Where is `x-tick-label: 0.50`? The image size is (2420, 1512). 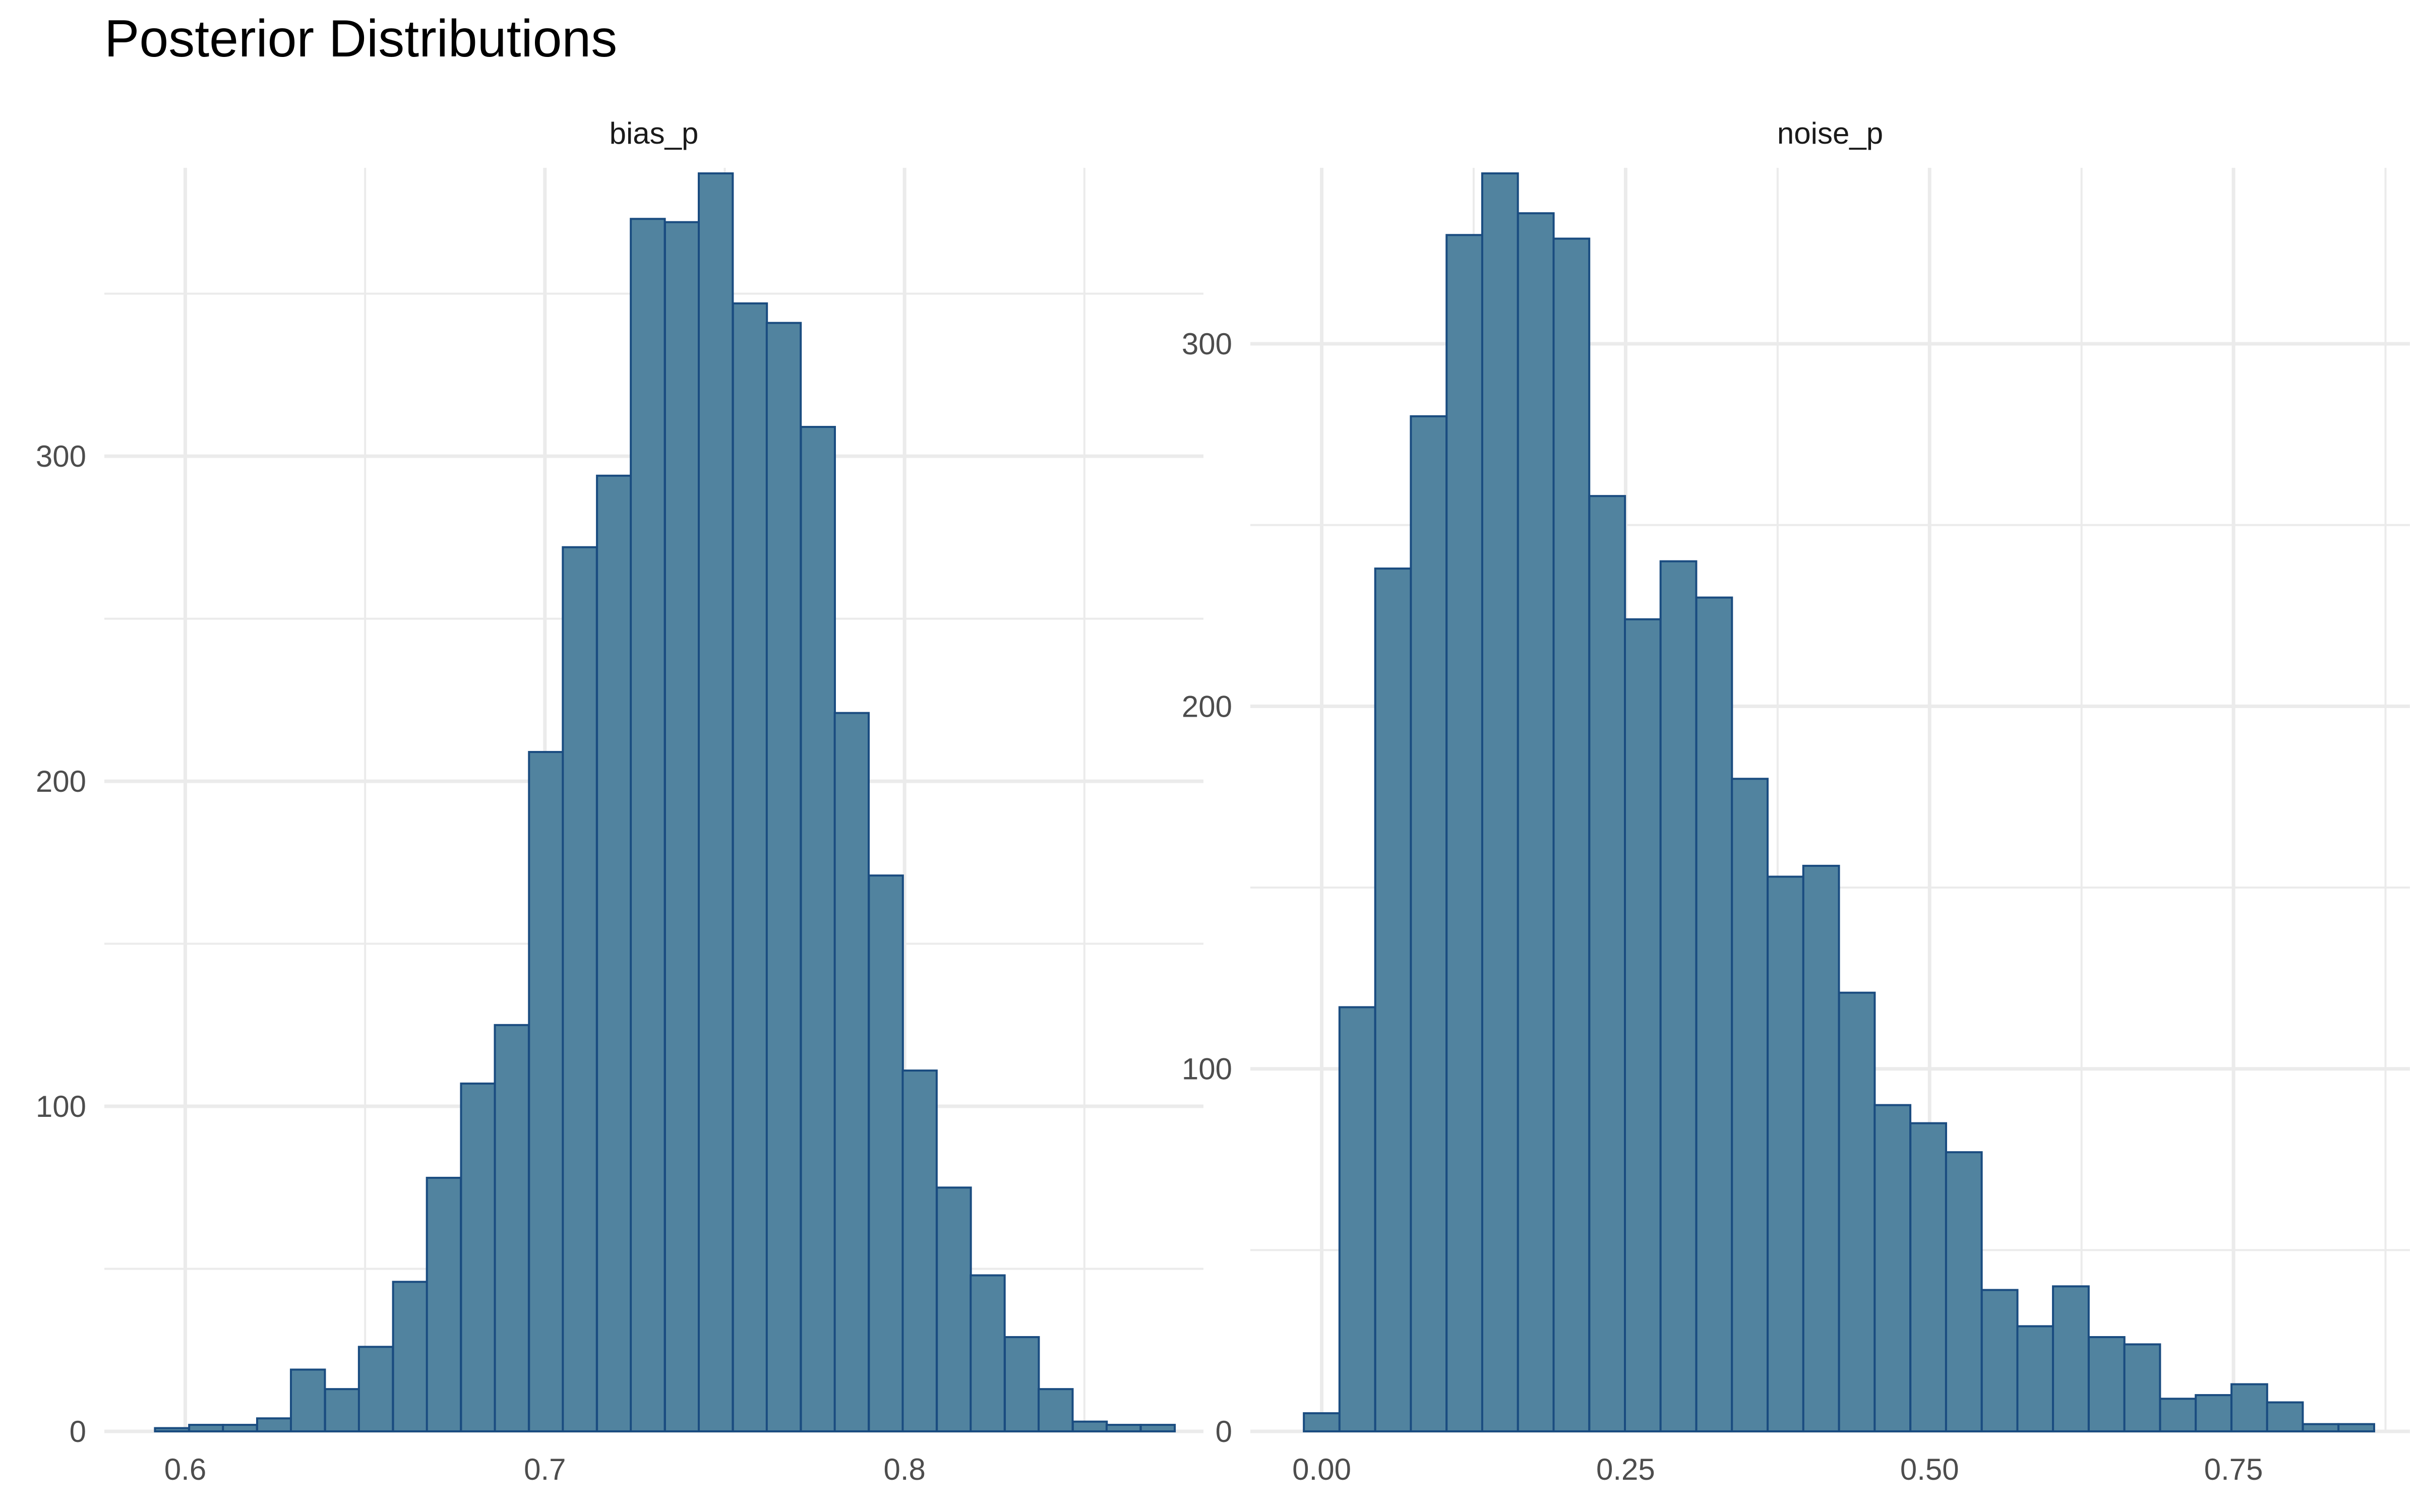 x-tick-label: 0.50 is located at coordinates (1929, 1469).